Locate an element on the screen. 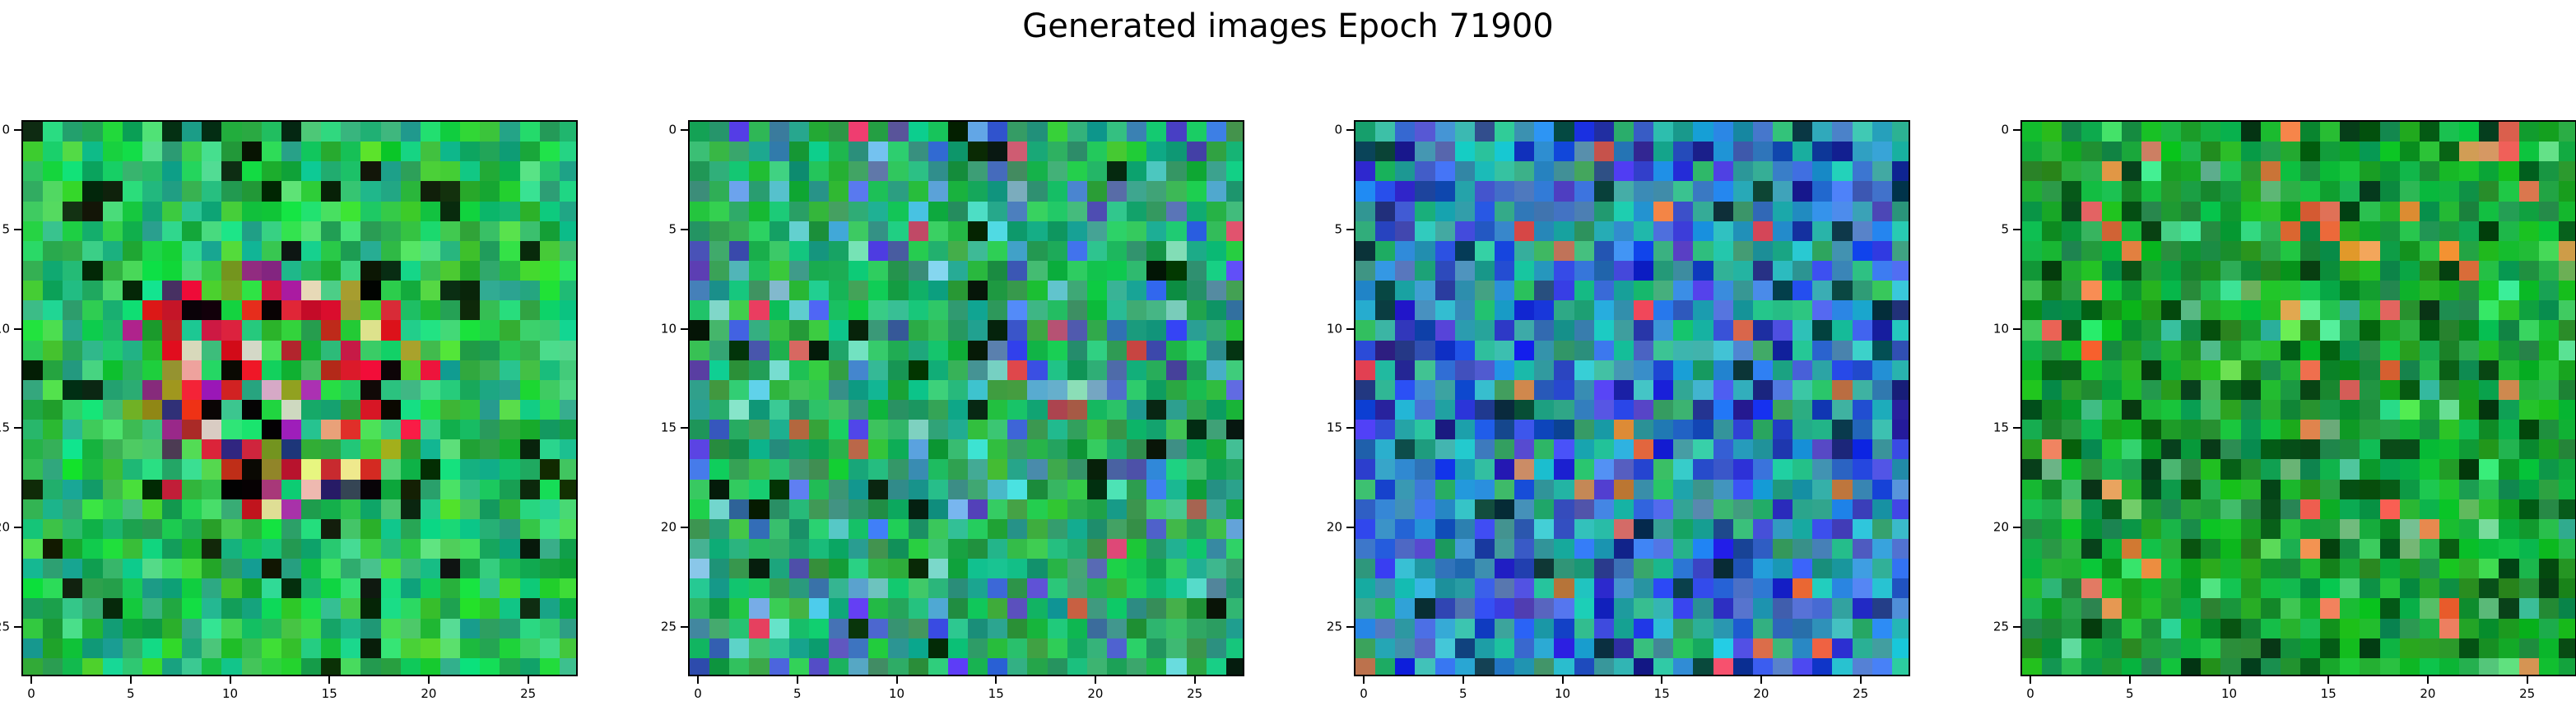  figure-title: Generated images Epoch 71900 is located at coordinates (1288, 26).